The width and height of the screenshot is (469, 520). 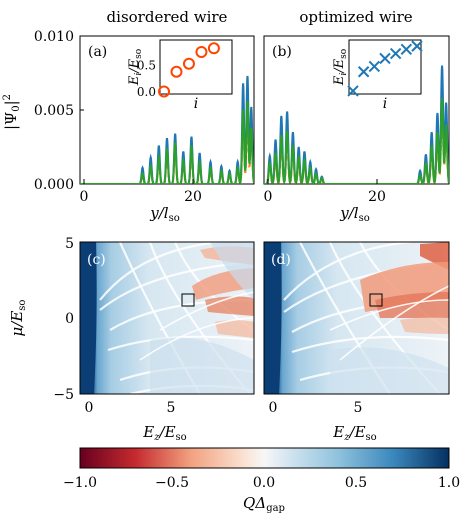 What do you see at coordinates (96, 260) in the screenshot?
I see `panel-label-c: (c)` at bounding box center [96, 260].